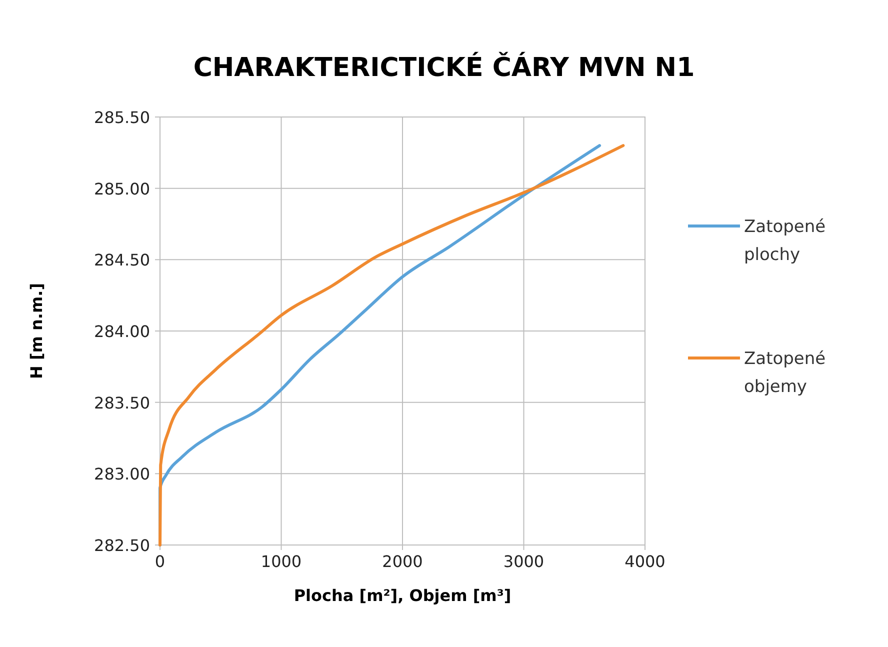 The image size is (888, 647). What do you see at coordinates (444, 67) in the screenshot?
I see `chart-title: CHARAKTERICTICKÉ ČÁRY MVN N1` at bounding box center [444, 67].